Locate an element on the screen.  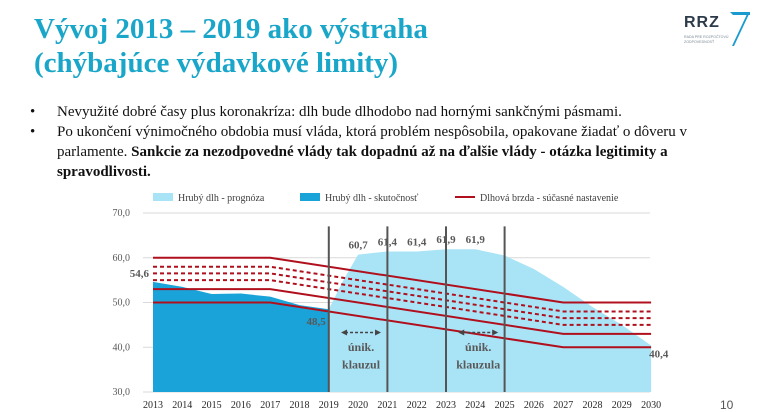
y-tick-label: 30,0 is located at coordinates (122, 392).